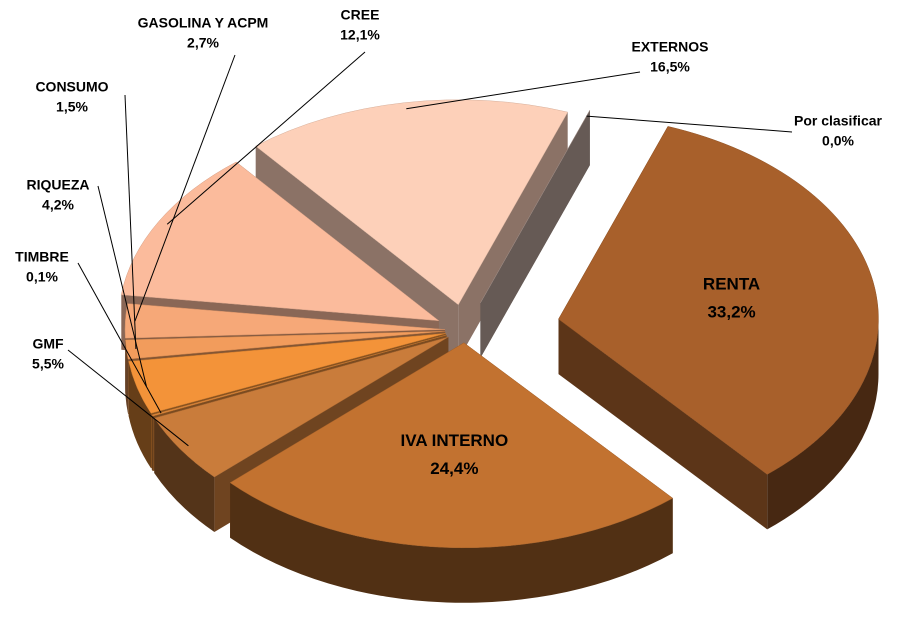 The height and width of the screenshot is (623, 903). I want to click on value-label: 33,2%, so click(731, 311).